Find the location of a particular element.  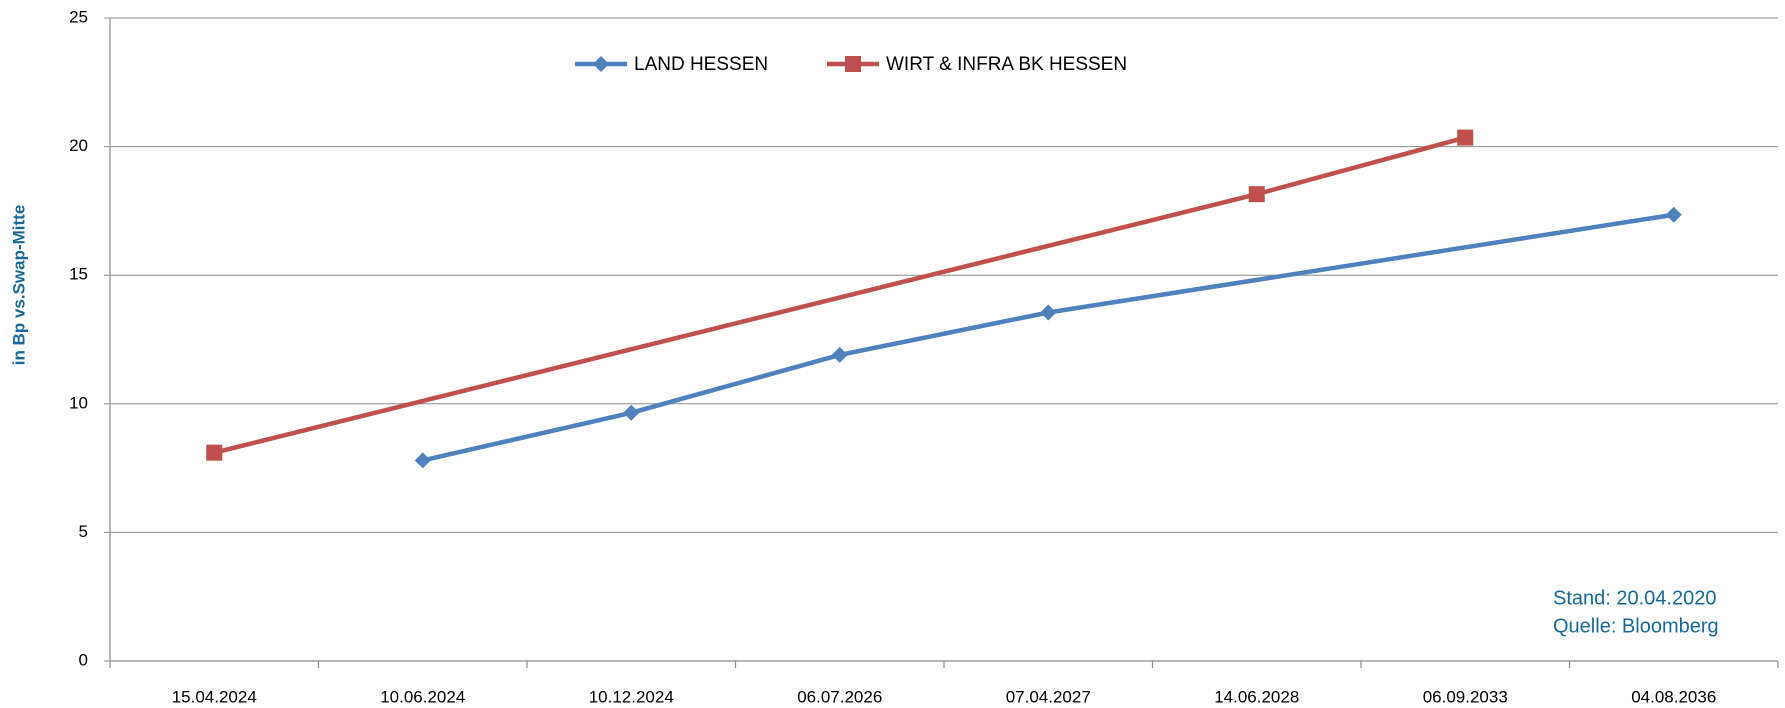

x-tick-label: 10.06.2024 is located at coordinates (422, 696).